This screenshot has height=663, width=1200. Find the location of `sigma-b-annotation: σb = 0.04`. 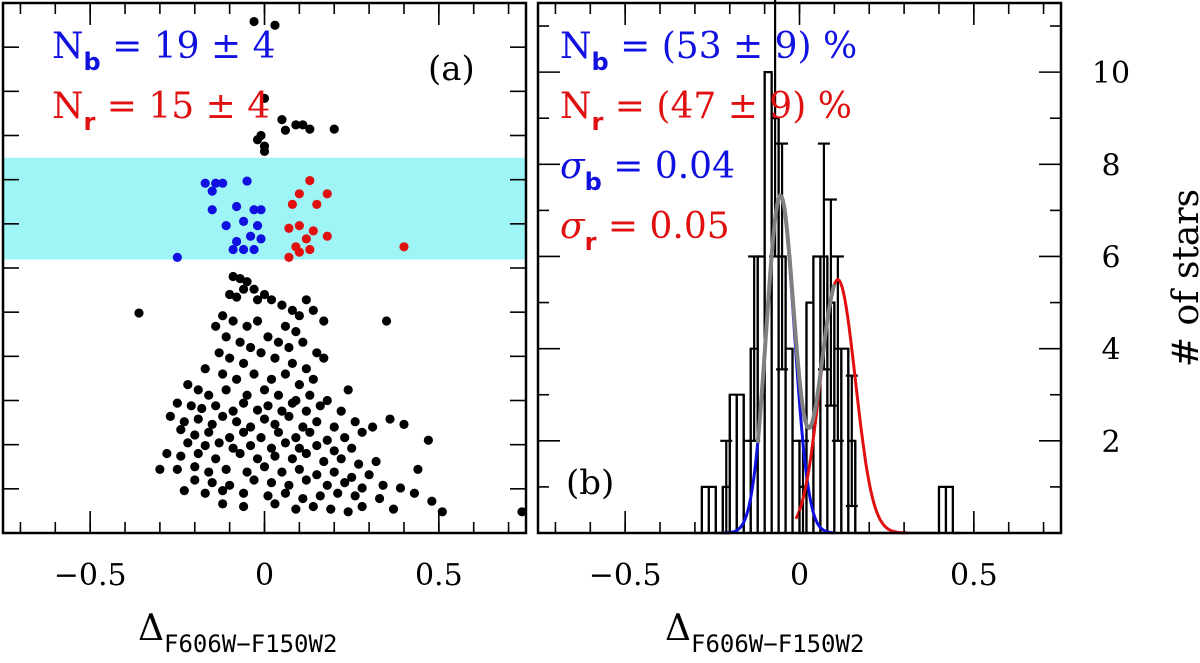

sigma-b-annotation: σb = 0.04 is located at coordinates (647, 171).